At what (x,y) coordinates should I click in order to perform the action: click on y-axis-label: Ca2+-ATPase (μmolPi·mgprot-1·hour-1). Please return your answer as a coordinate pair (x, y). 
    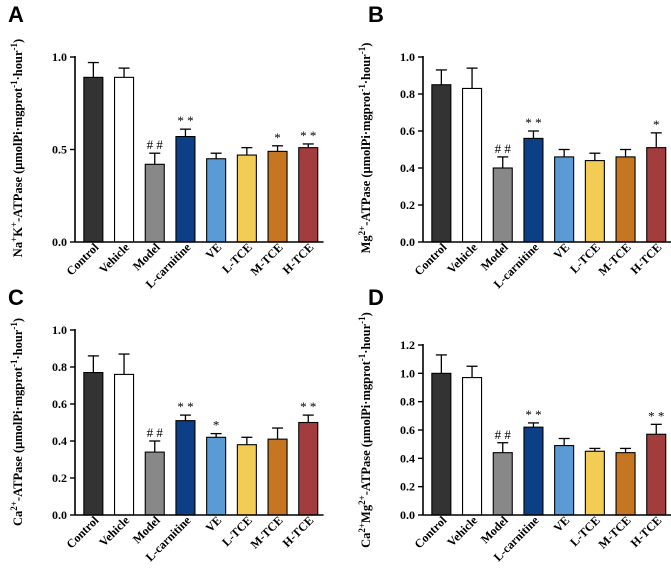
    Looking at the image, I should click on (17, 422).